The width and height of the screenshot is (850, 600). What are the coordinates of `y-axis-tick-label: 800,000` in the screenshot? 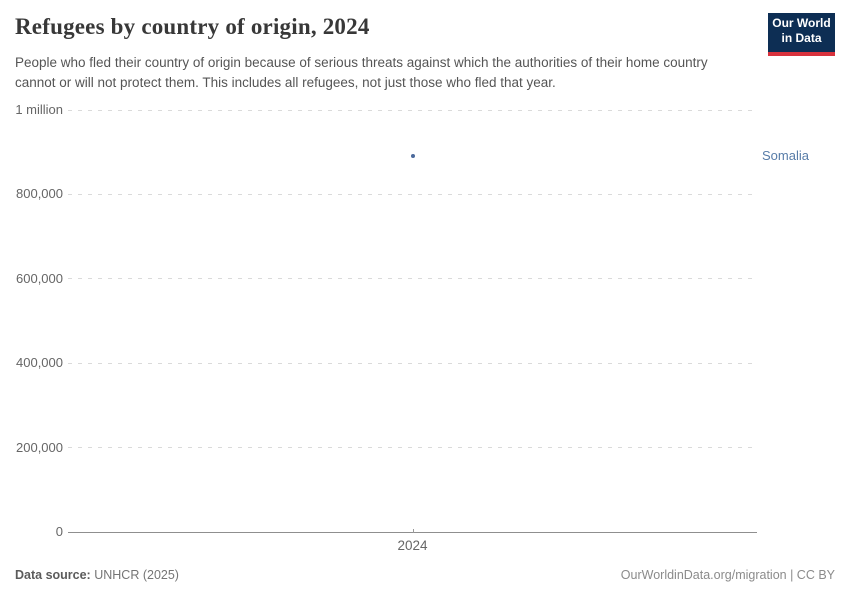 It's located at (39, 194).